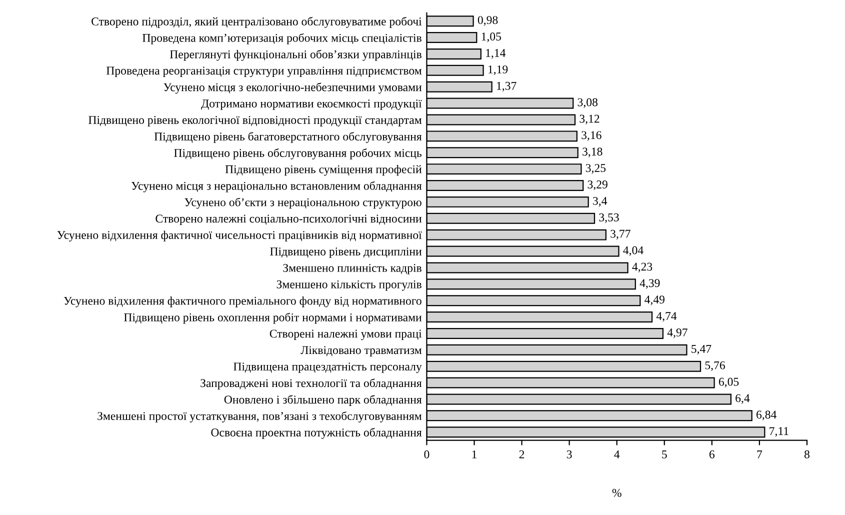 The height and width of the screenshot is (515, 845). Describe the element at coordinates (255, 121) in the screenshot. I see `y-tick-label: Підвищено рівень екологічної відповідності продукції стандартам` at that location.